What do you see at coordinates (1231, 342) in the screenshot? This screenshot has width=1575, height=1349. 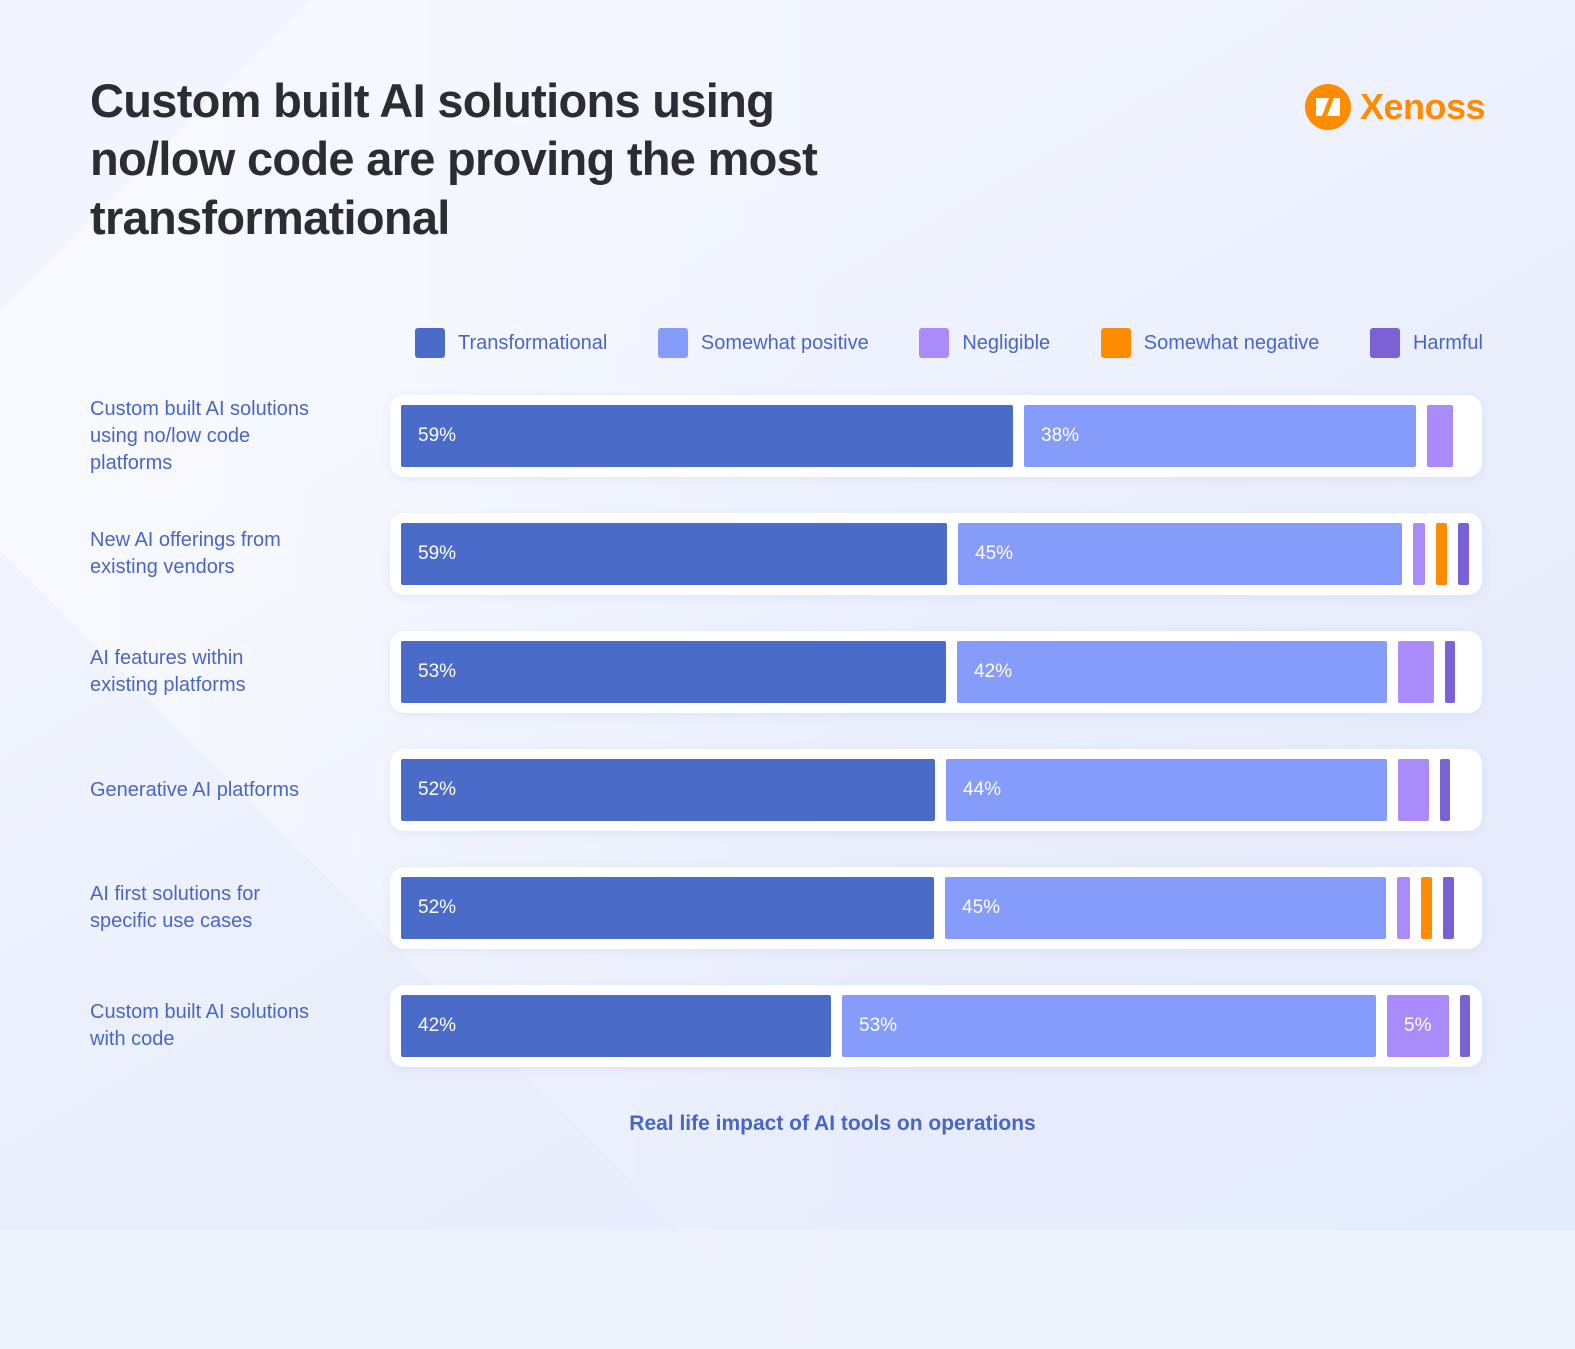 I see `legend-item-label: Somewhat negative` at bounding box center [1231, 342].